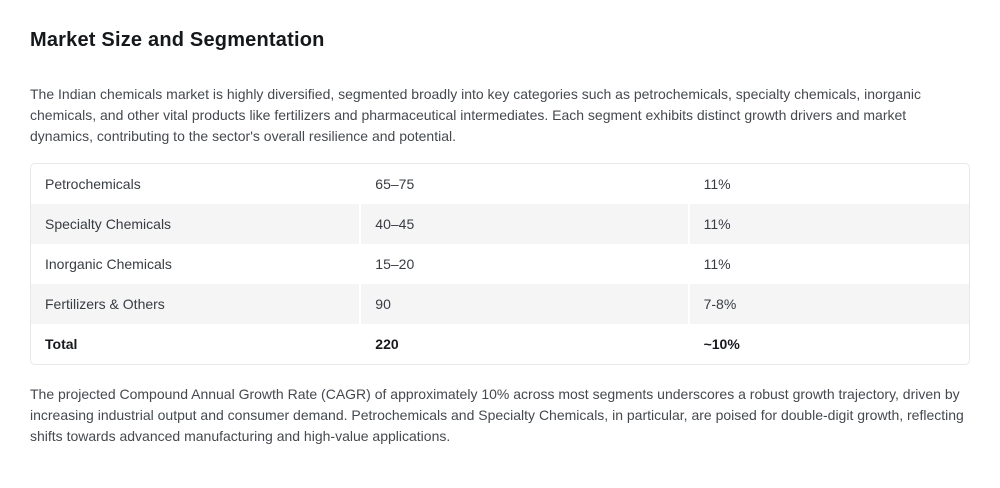 The image size is (1000, 488). I want to click on table-row-total: Total 220 ~10%, so click(500, 344).